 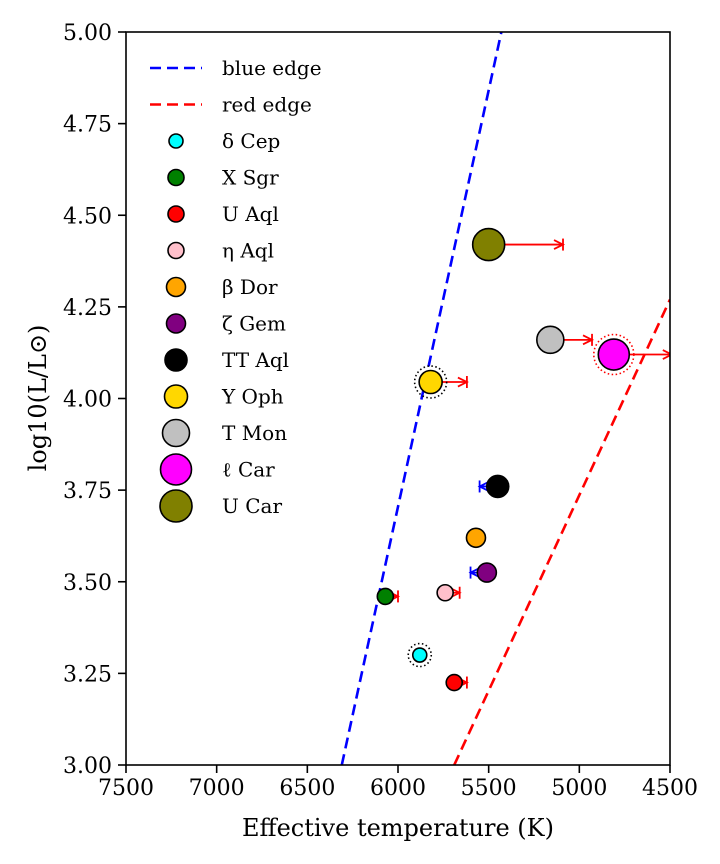 What do you see at coordinates (87, 33) in the screenshot?
I see `y-tick-label: 5.00` at bounding box center [87, 33].